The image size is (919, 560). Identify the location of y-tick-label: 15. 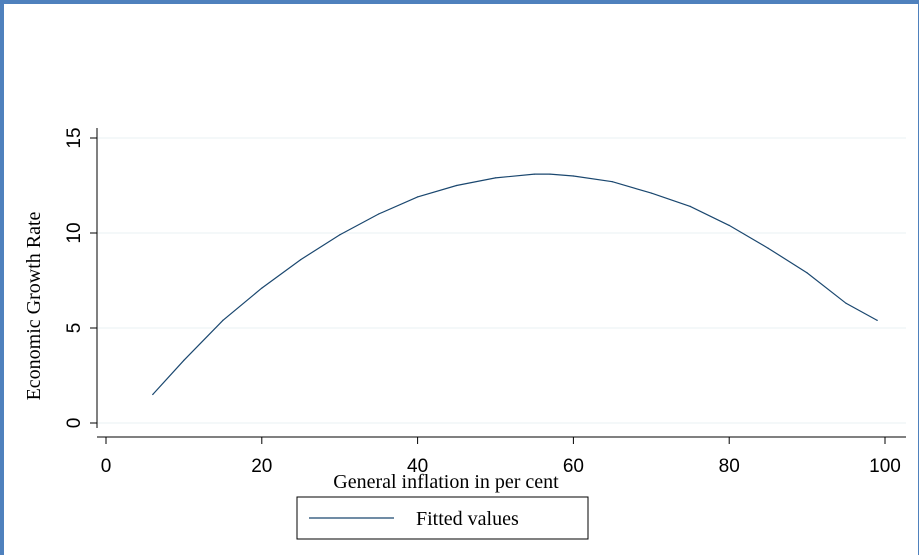
(74, 137).